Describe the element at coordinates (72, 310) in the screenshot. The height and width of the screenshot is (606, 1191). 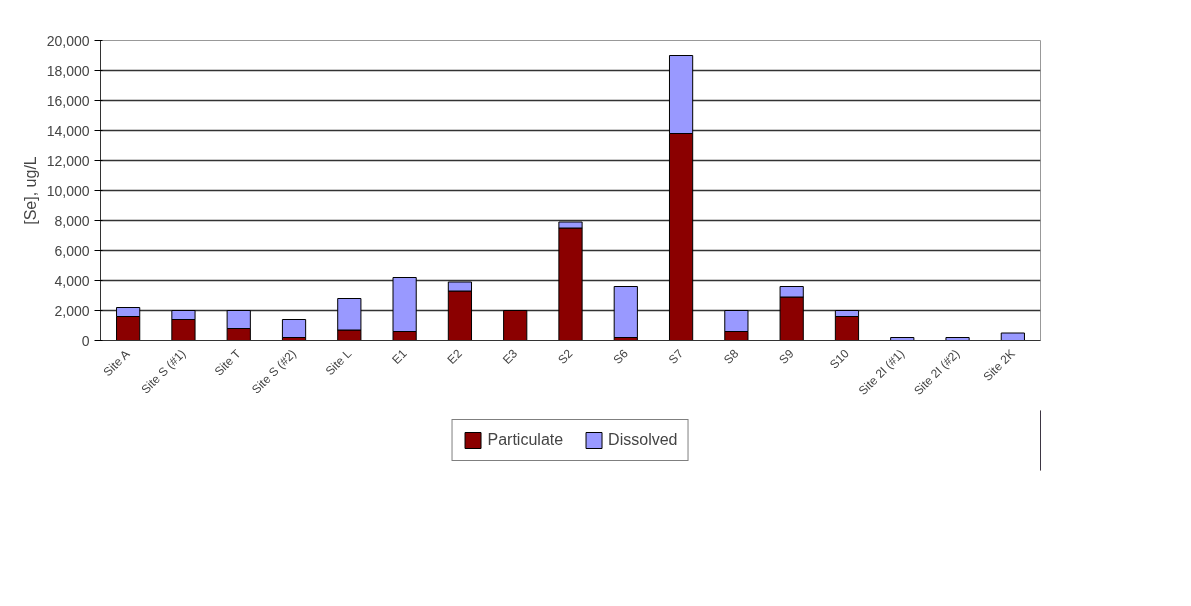
I see `y-tick-label: 2,000` at that location.